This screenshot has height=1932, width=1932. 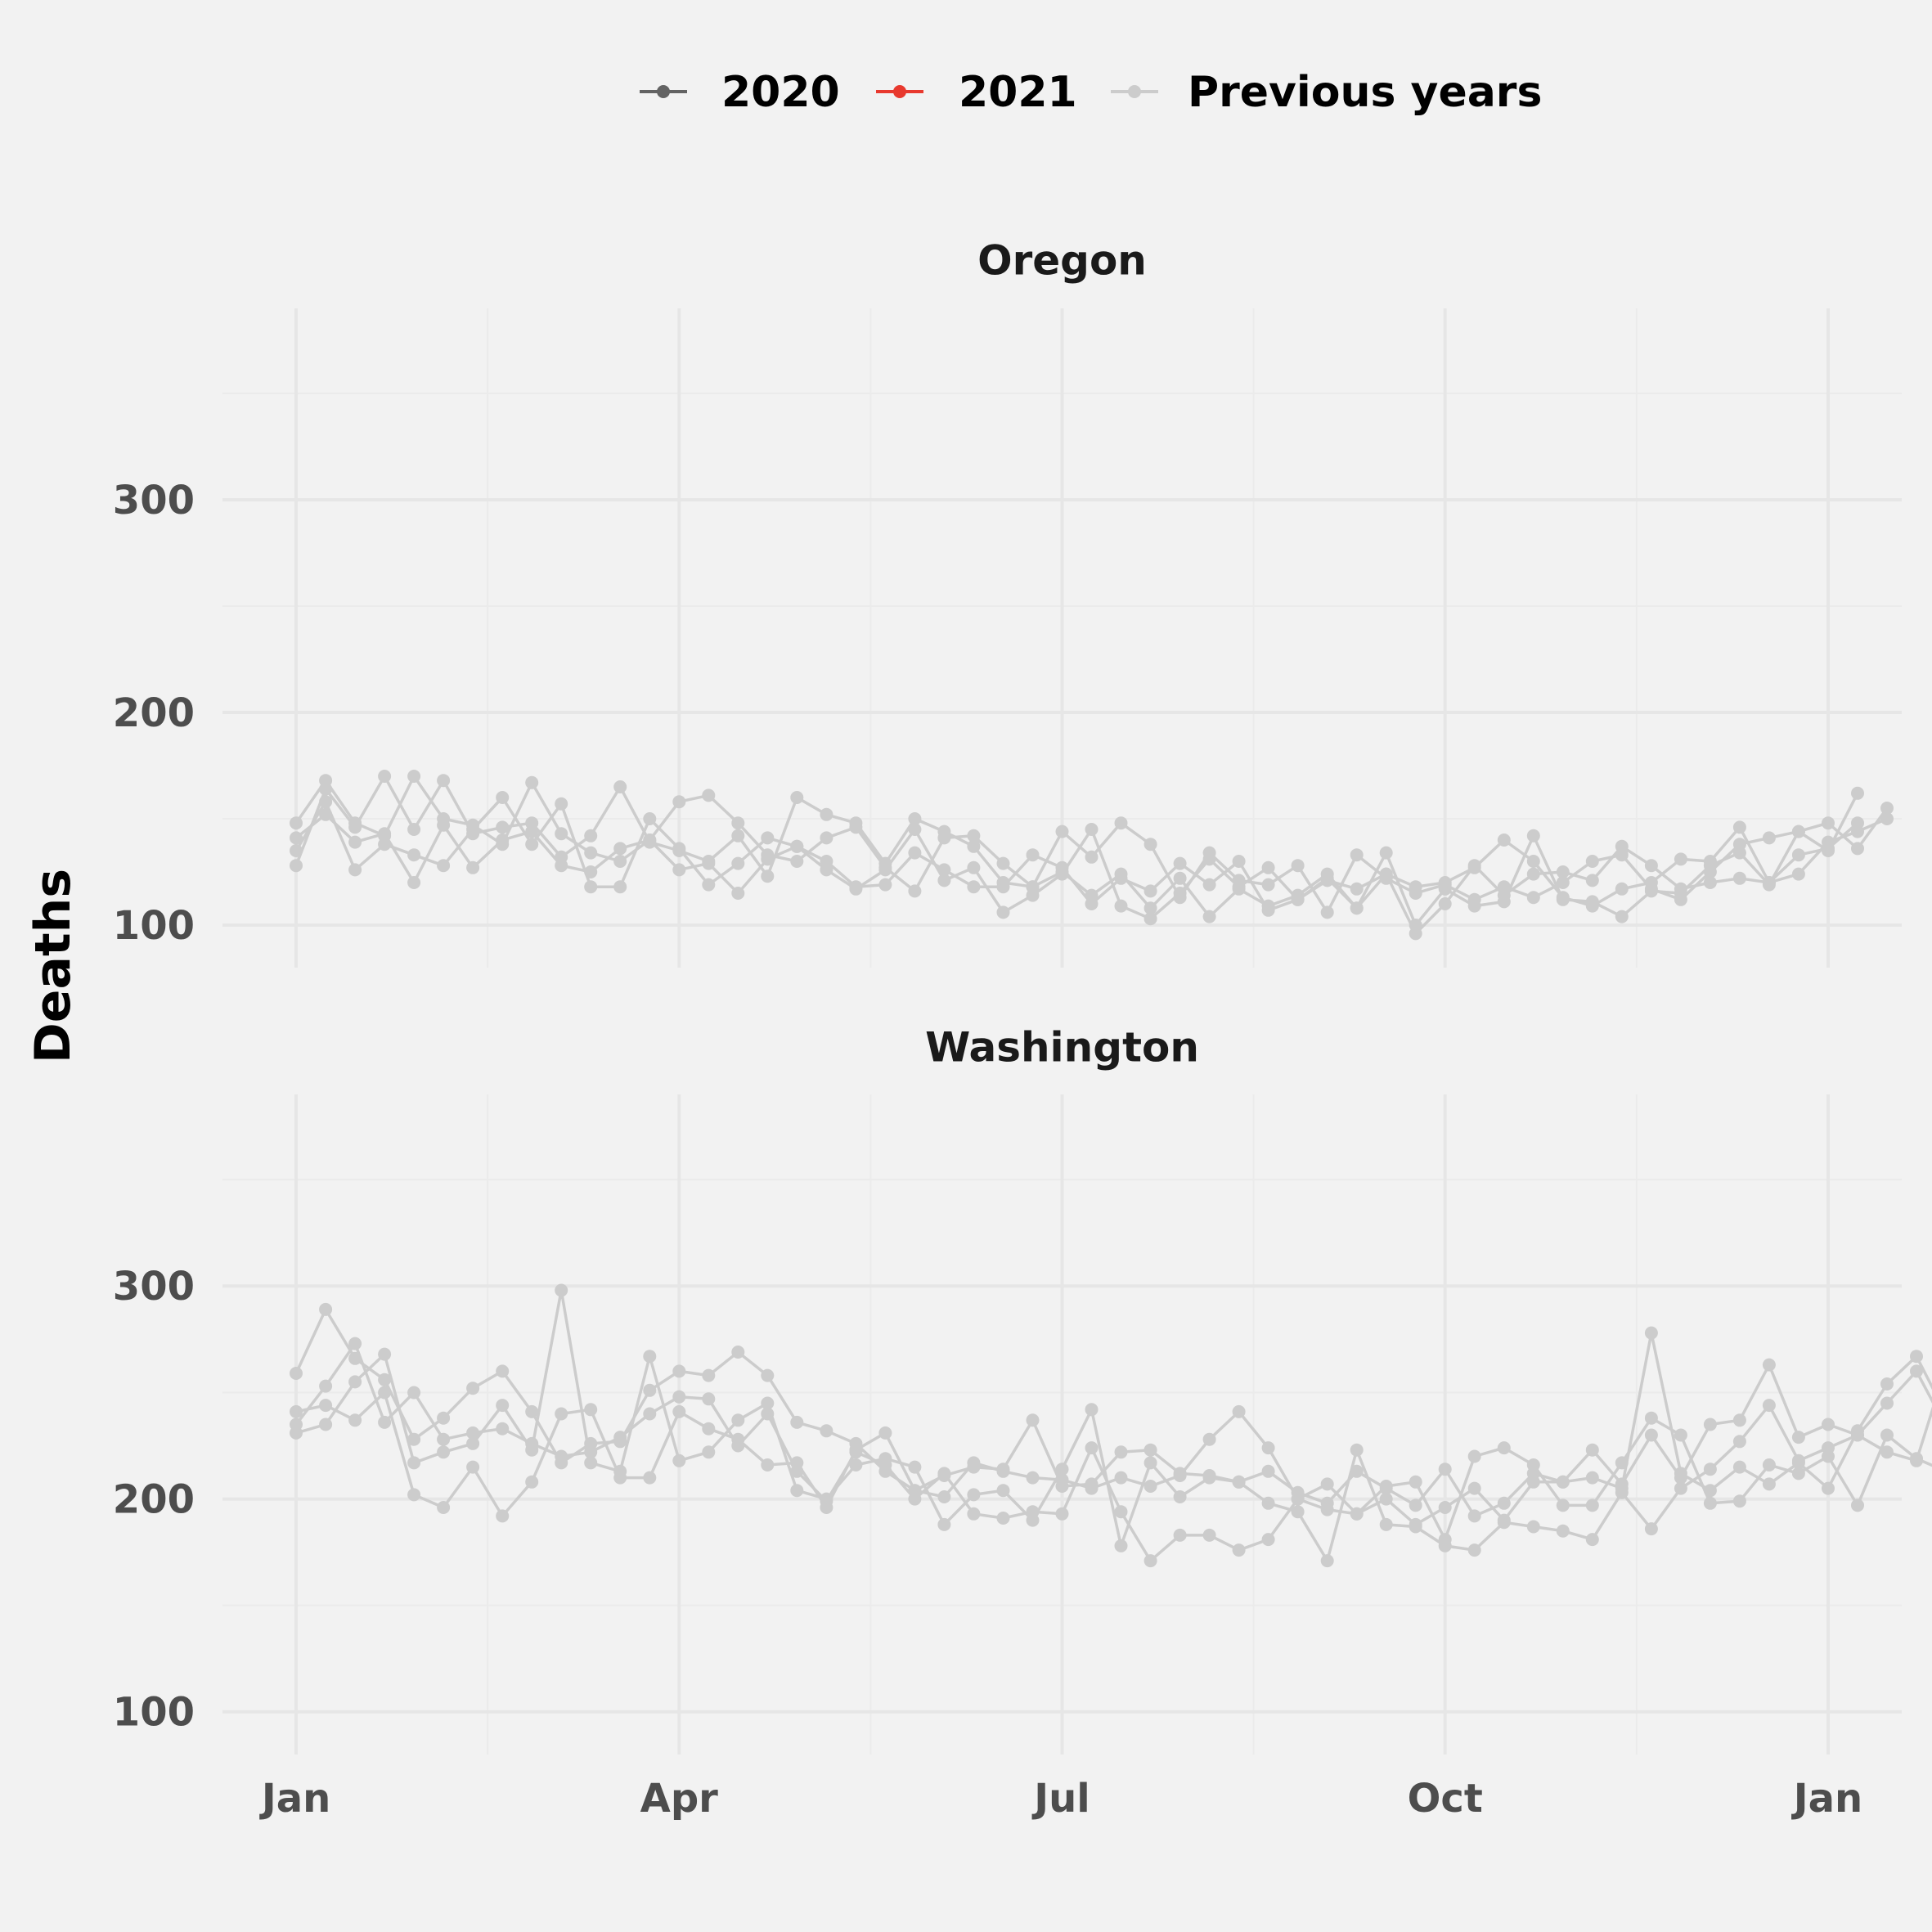 What do you see at coordinates (1827, 1799) in the screenshot?
I see `x-tick-label: Jan` at bounding box center [1827, 1799].